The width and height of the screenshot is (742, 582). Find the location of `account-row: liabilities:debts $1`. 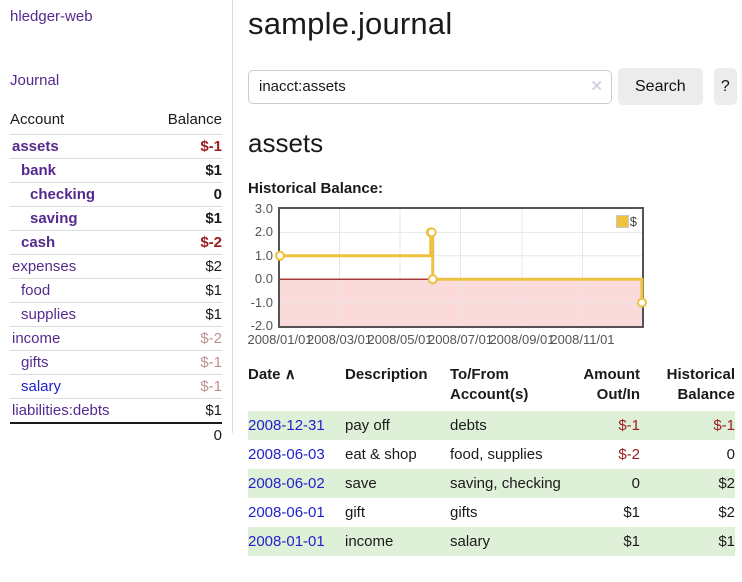

account-row: liabilities:debts $1 is located at coordinates (116, 411).